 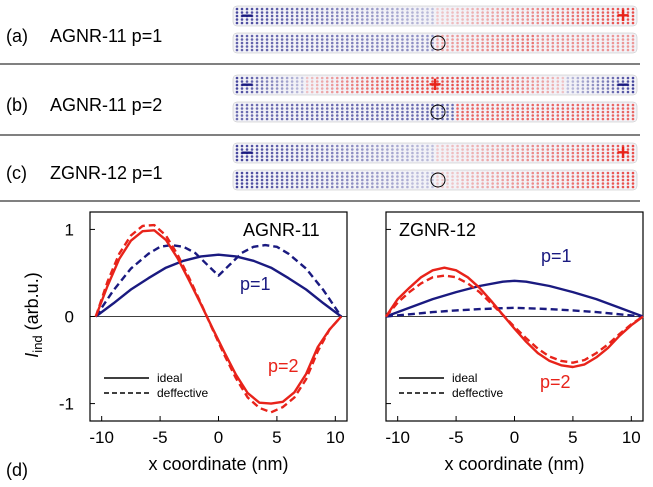 I want to click on panel-tag: (c), so click(x=16, y=173).